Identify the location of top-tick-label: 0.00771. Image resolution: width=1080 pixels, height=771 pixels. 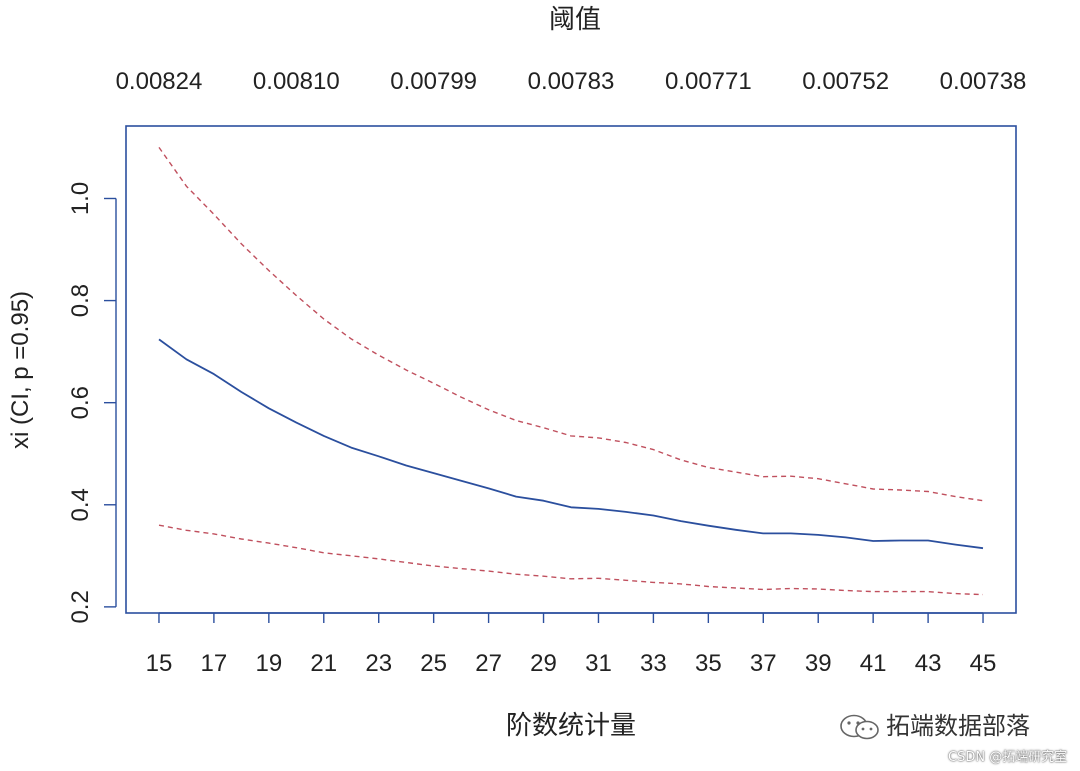
(708, 81).